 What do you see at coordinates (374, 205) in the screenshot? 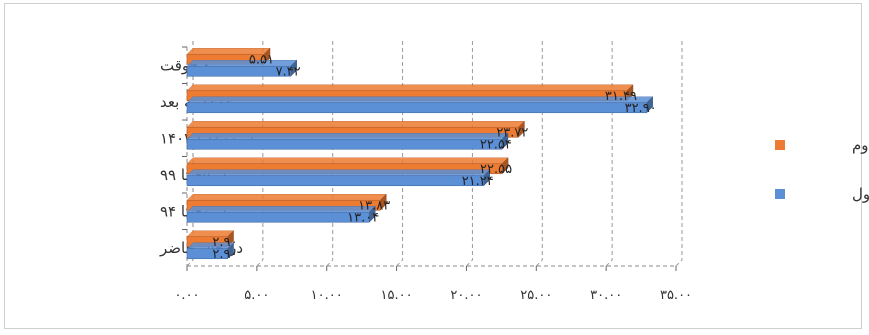
I see `value-label-round2: ۱۳.۸۳` at bounding box center [374, 205].